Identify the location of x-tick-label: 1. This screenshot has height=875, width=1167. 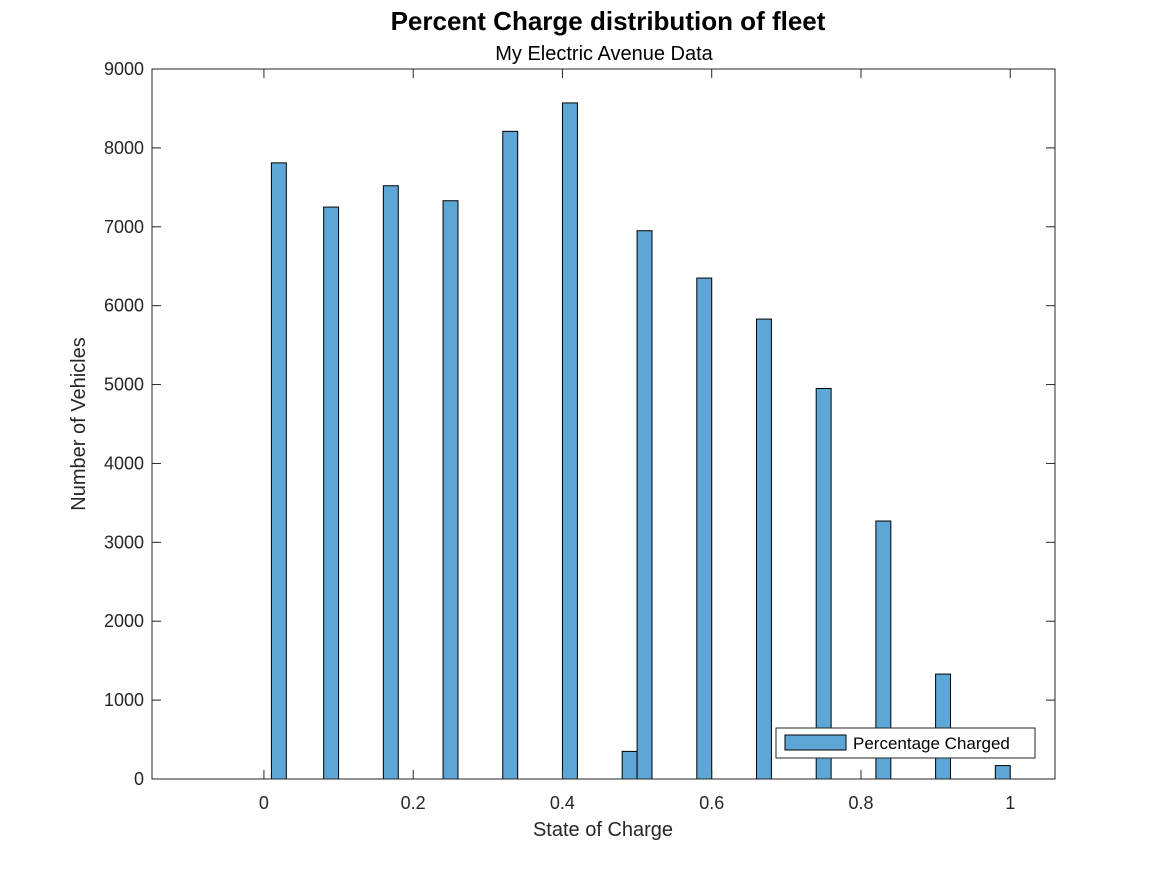
(1010, 803).